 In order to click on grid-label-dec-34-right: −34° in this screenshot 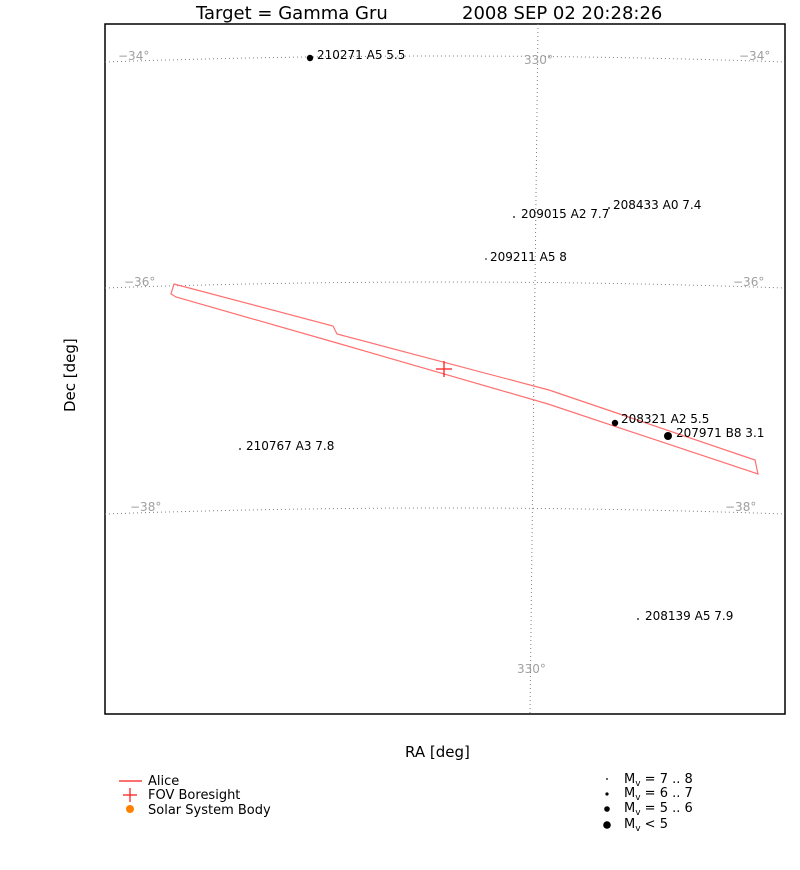, I will do `click(754, 56)`.